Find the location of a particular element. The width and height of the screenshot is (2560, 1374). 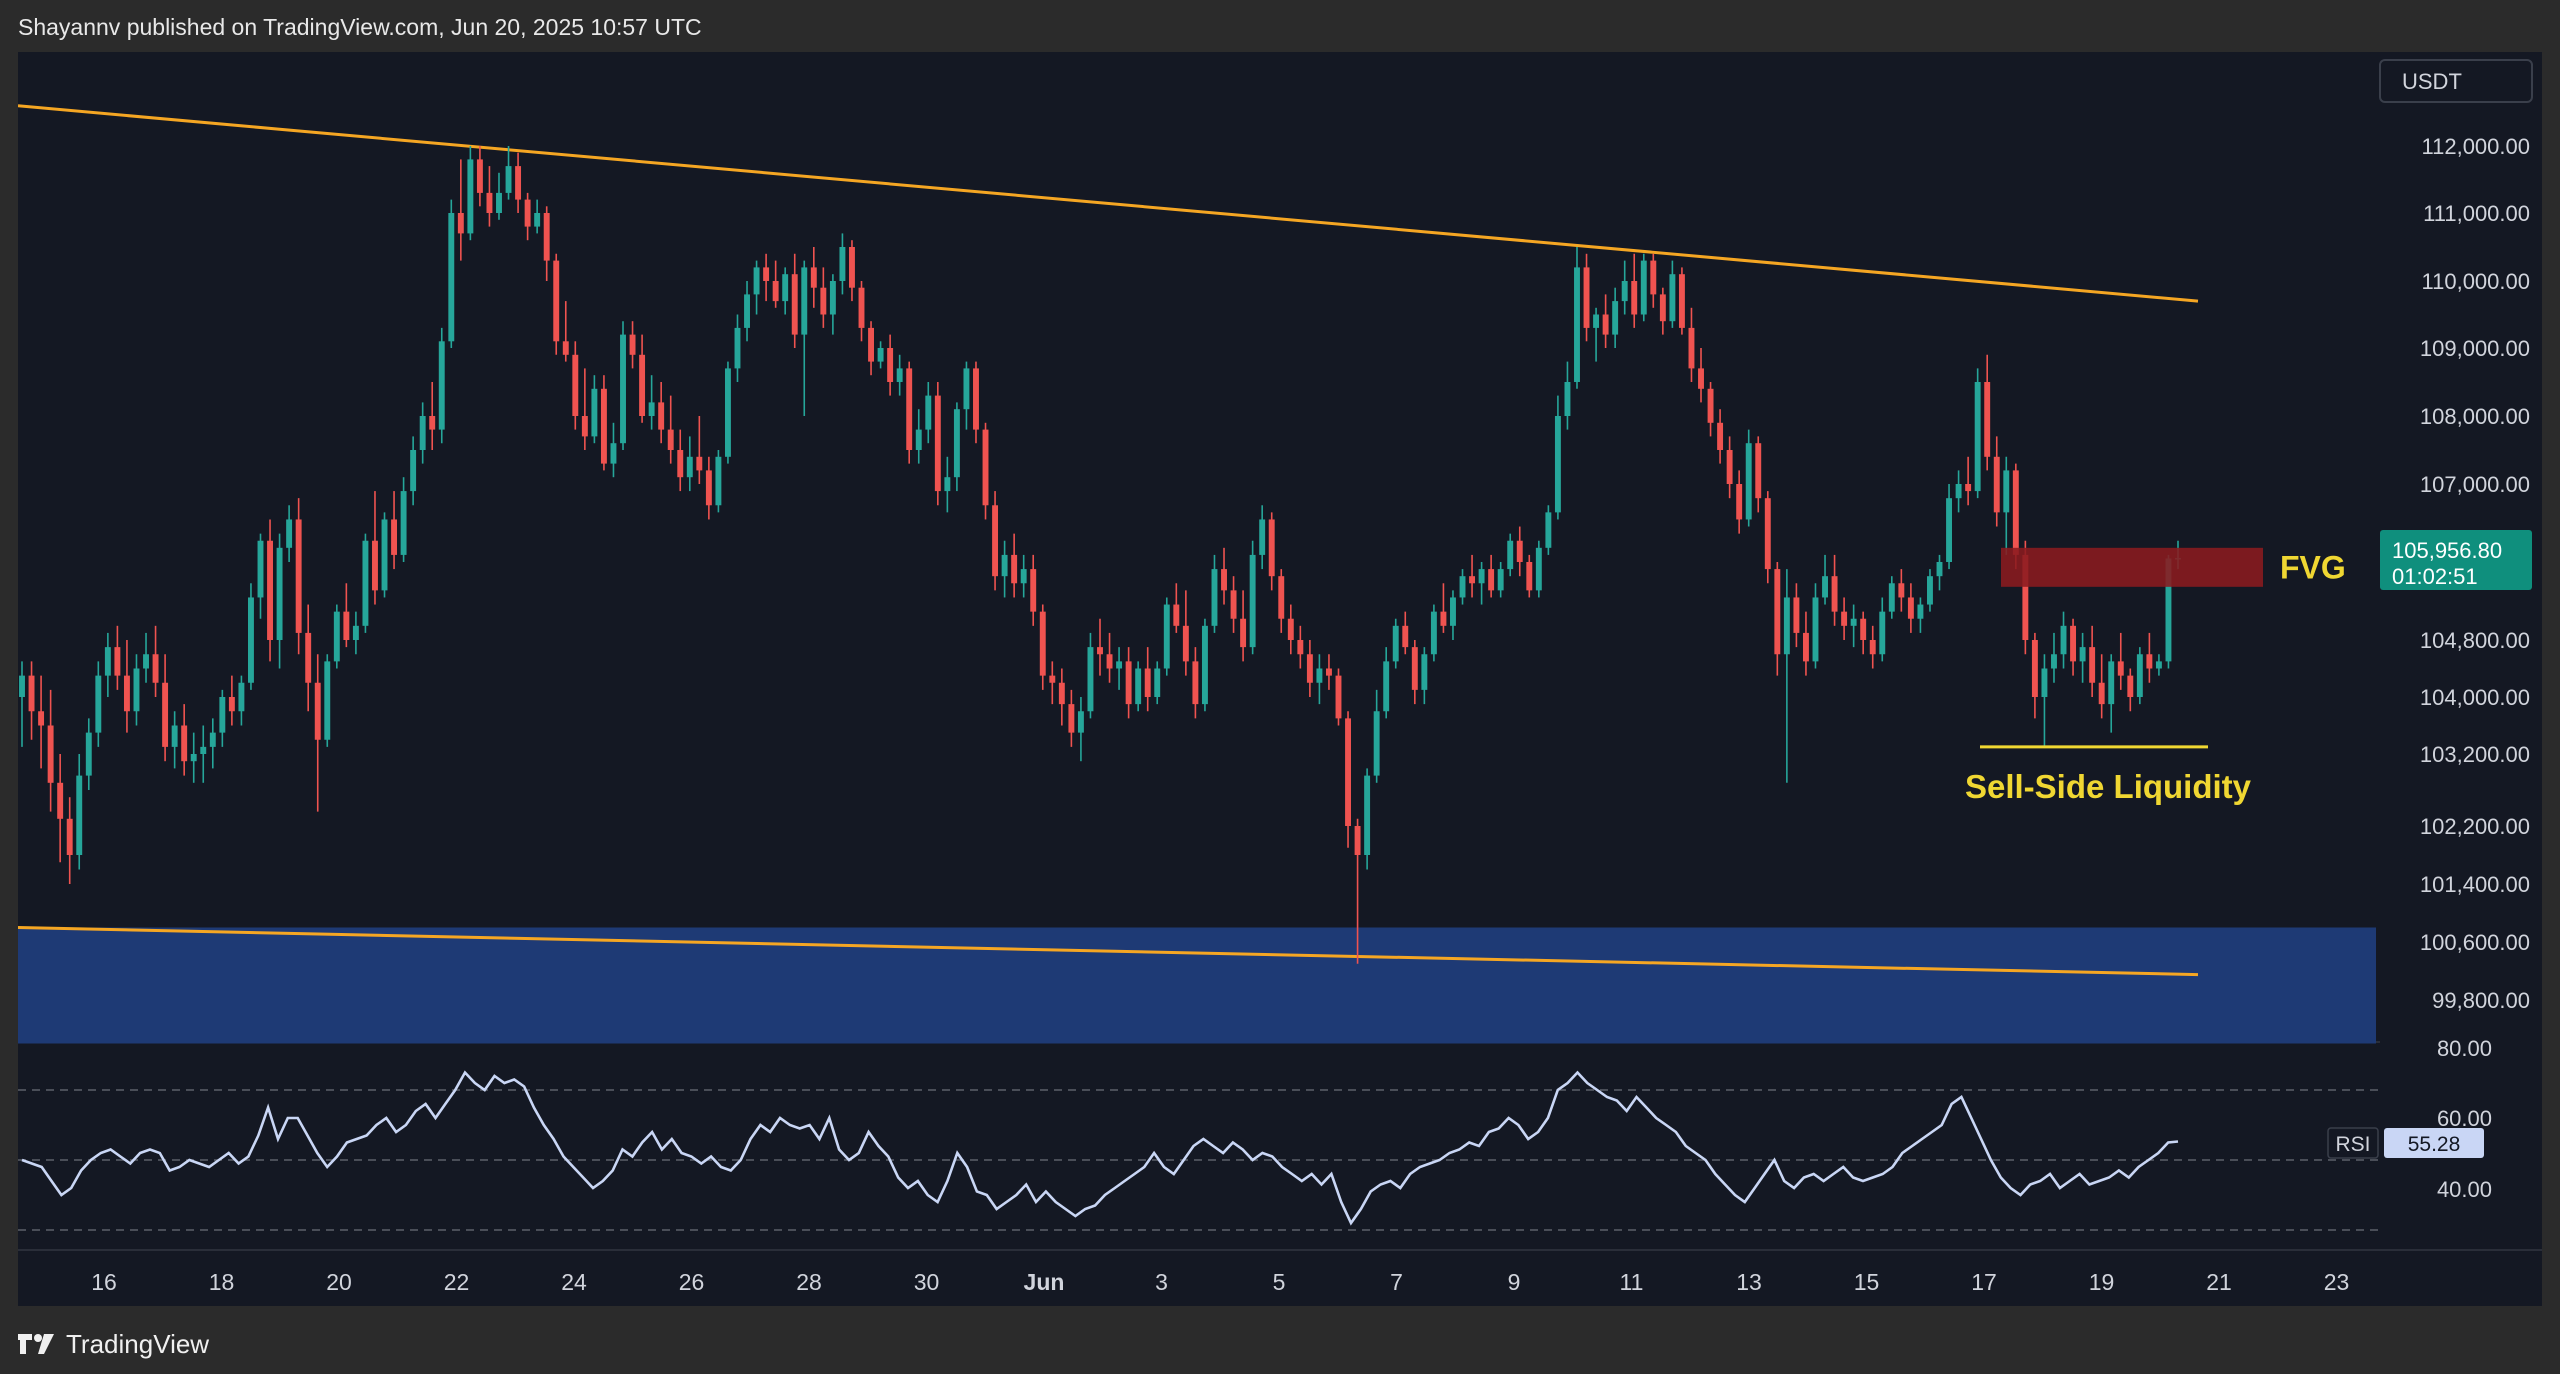

last-price-badge is located at coordinates (2456, 559).